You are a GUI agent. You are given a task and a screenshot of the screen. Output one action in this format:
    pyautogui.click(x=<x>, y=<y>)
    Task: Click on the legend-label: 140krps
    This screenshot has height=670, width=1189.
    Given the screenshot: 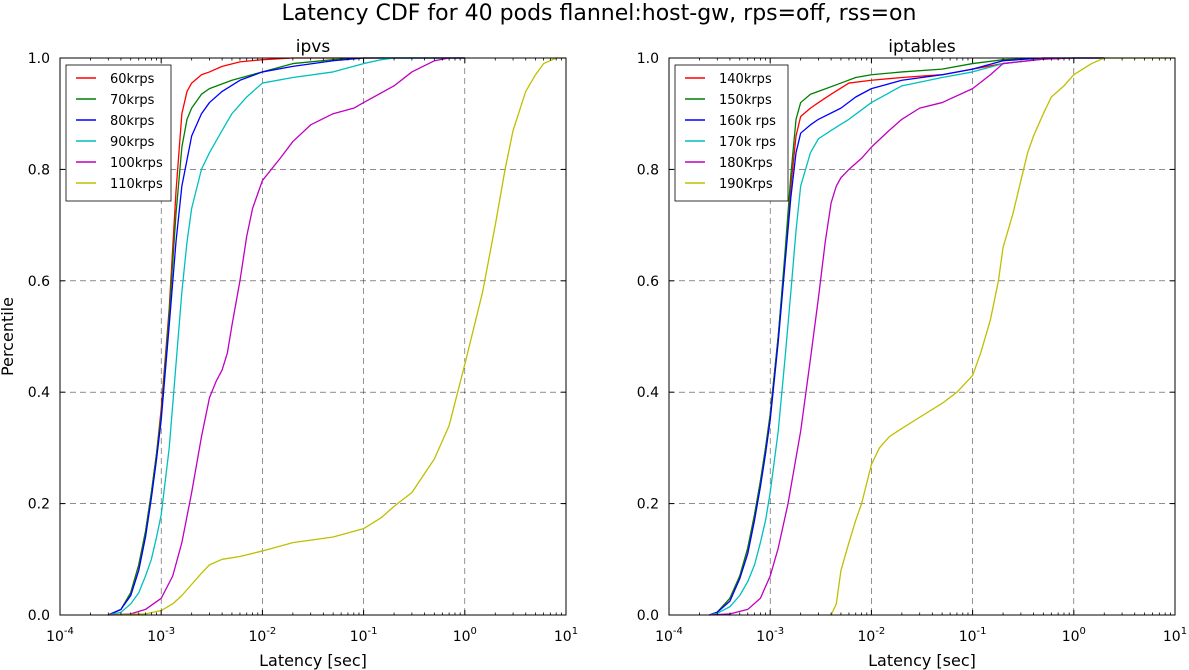 What is the action you would take?
    pyautogui.click(x=745, y=79)
    